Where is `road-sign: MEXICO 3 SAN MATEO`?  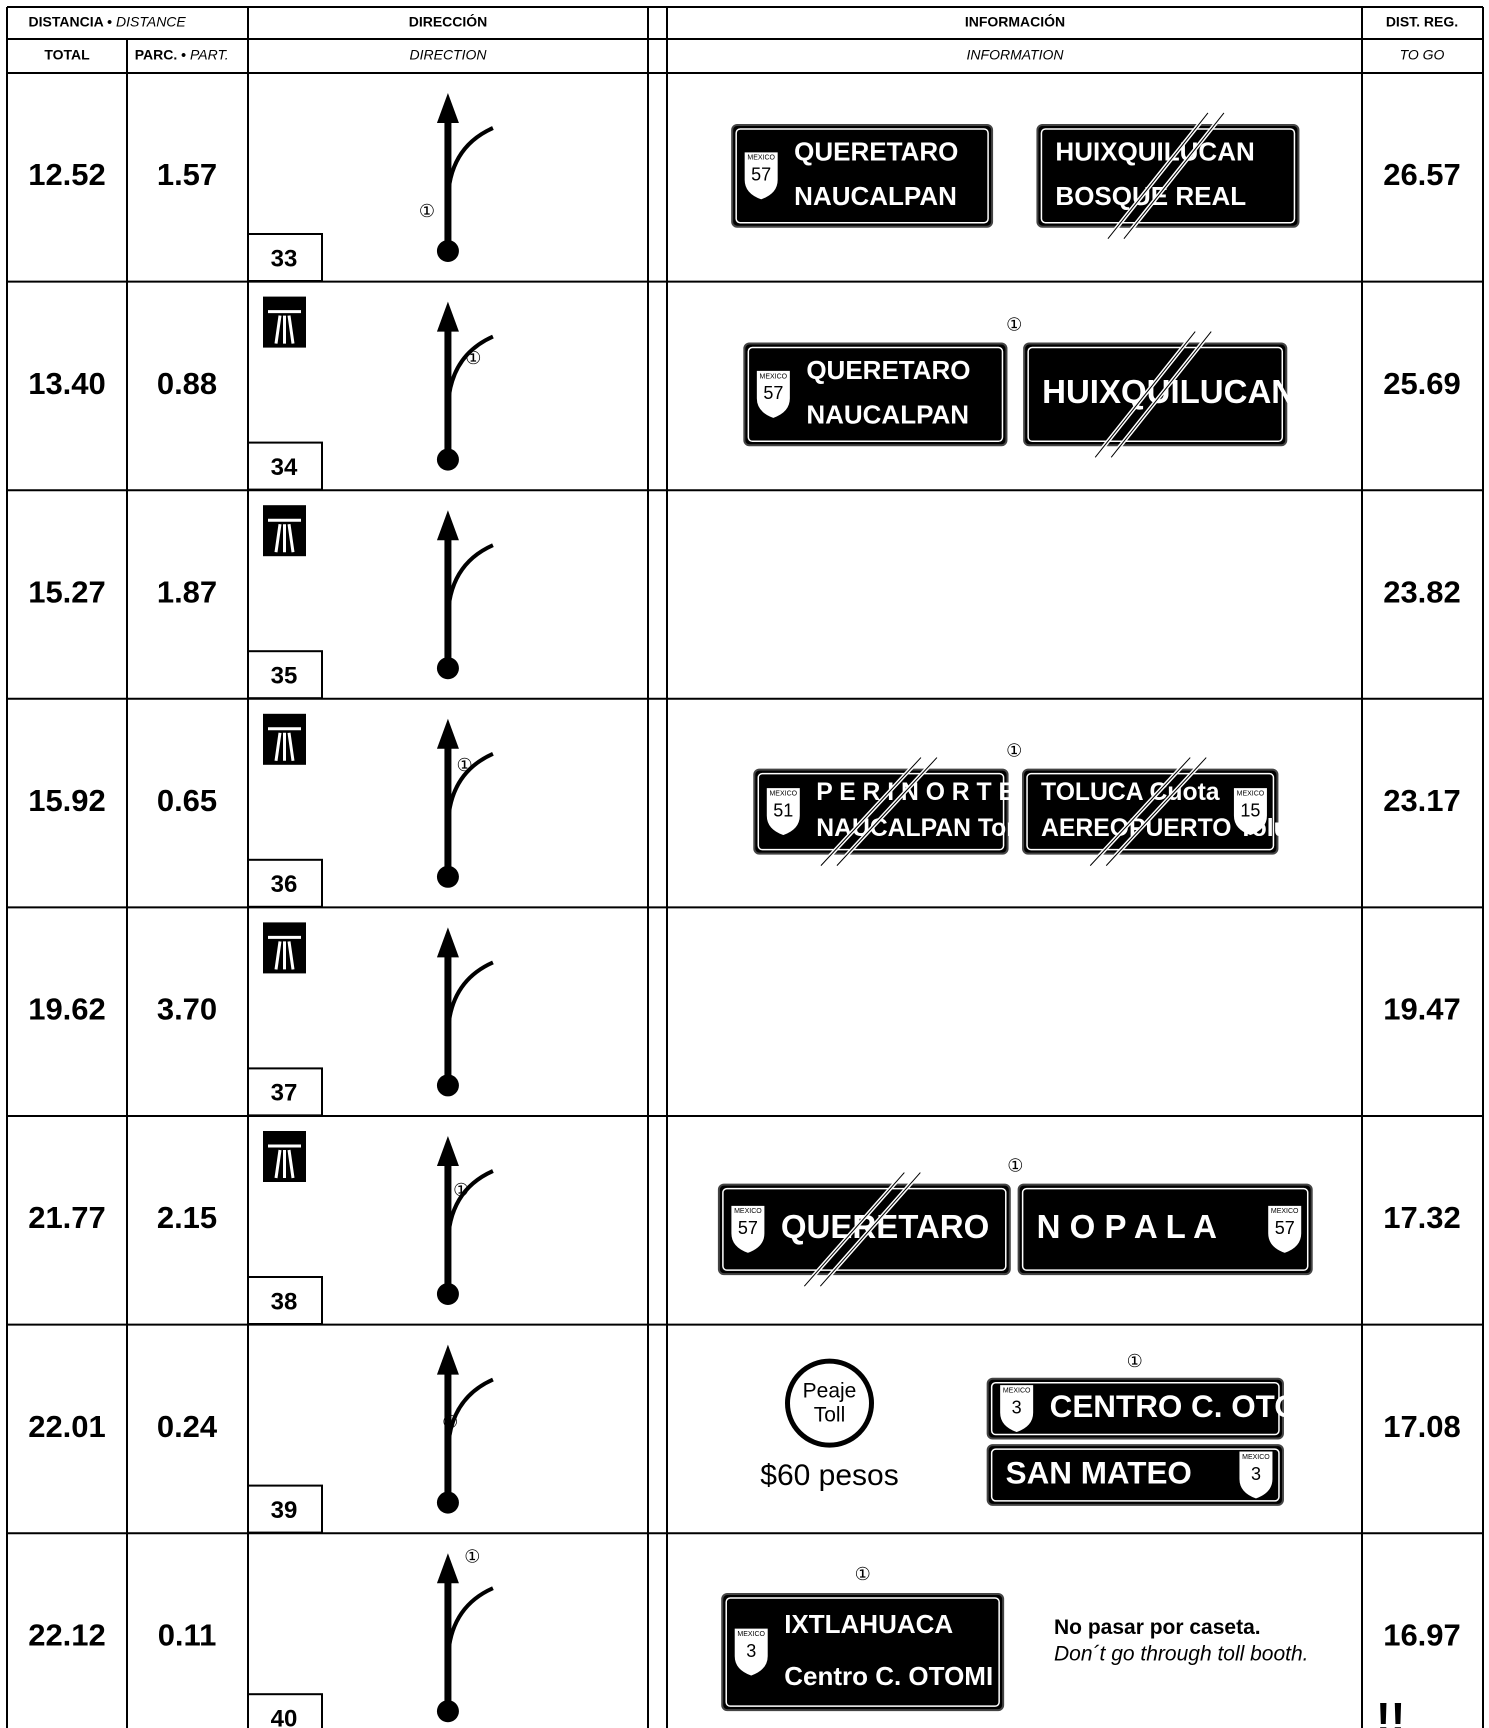
road-sign: MEXICO 3 SAN MATEO is located at coordinates (1135, 1475).